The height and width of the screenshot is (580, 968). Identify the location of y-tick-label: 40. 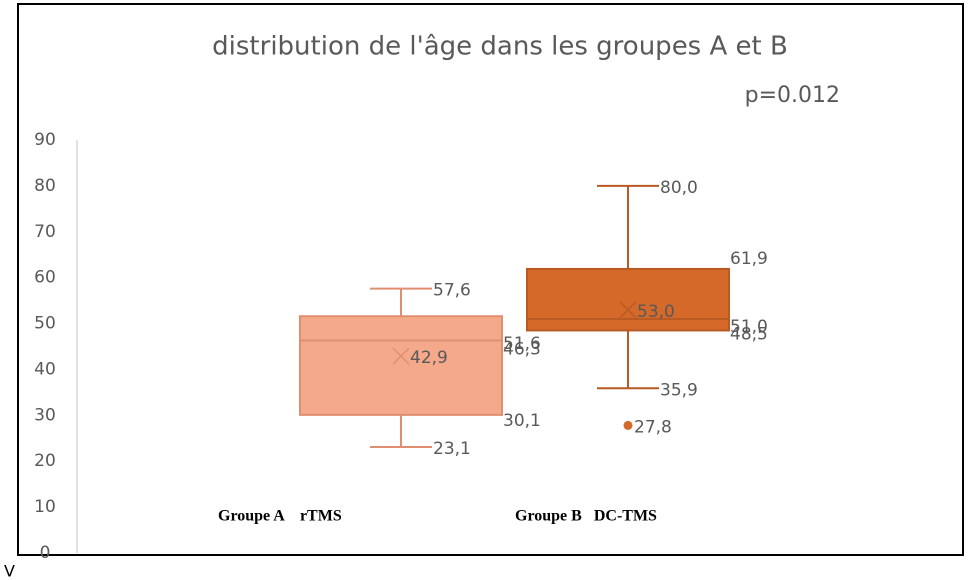
(45, 369).